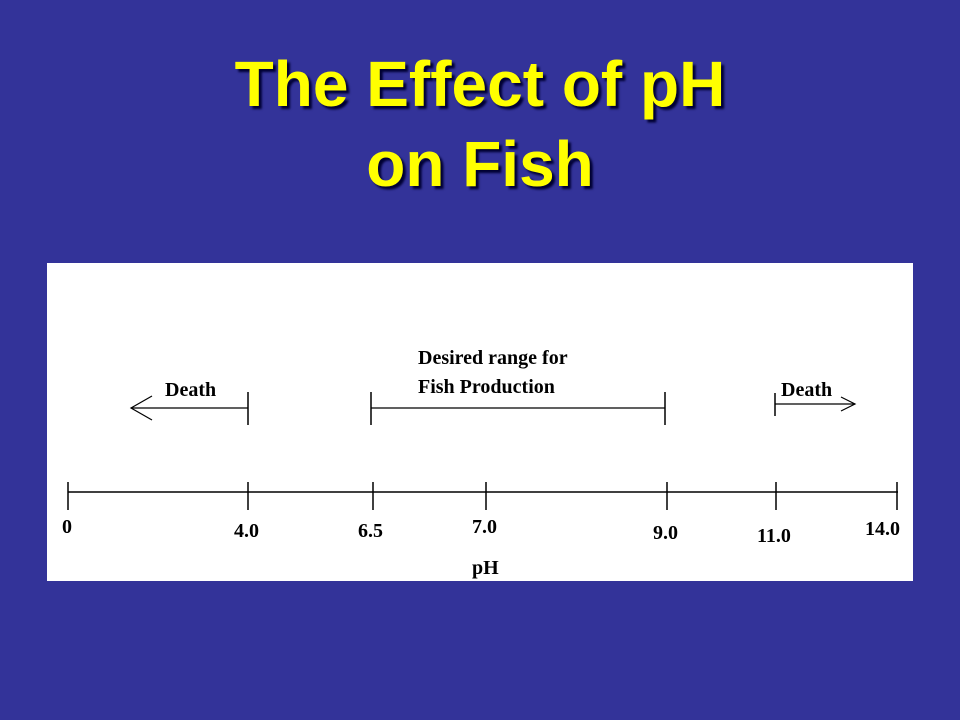 The image size is (960, 720). What do you see at coordinates (484, 527) in the screenshot?
I see `tick-label-7: 7.0` at bounding box center [484, 527].